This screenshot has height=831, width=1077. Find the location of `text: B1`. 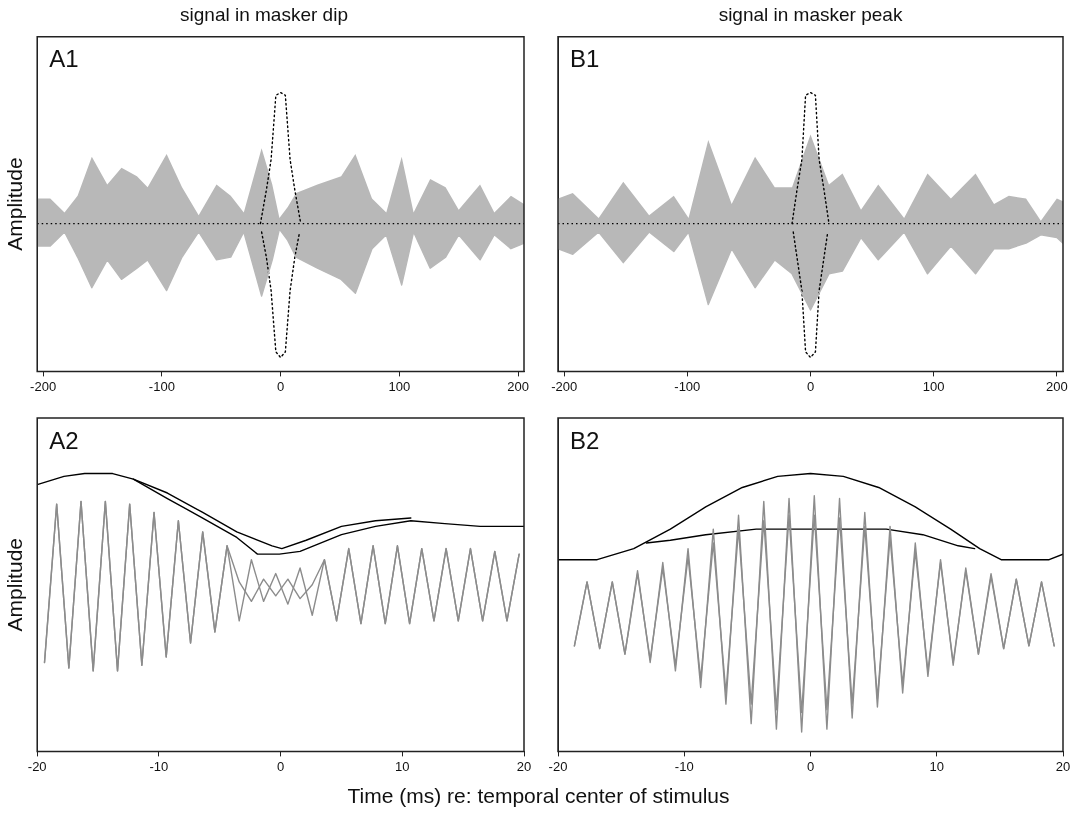

text: B1 is located at coordinates (585, 59).